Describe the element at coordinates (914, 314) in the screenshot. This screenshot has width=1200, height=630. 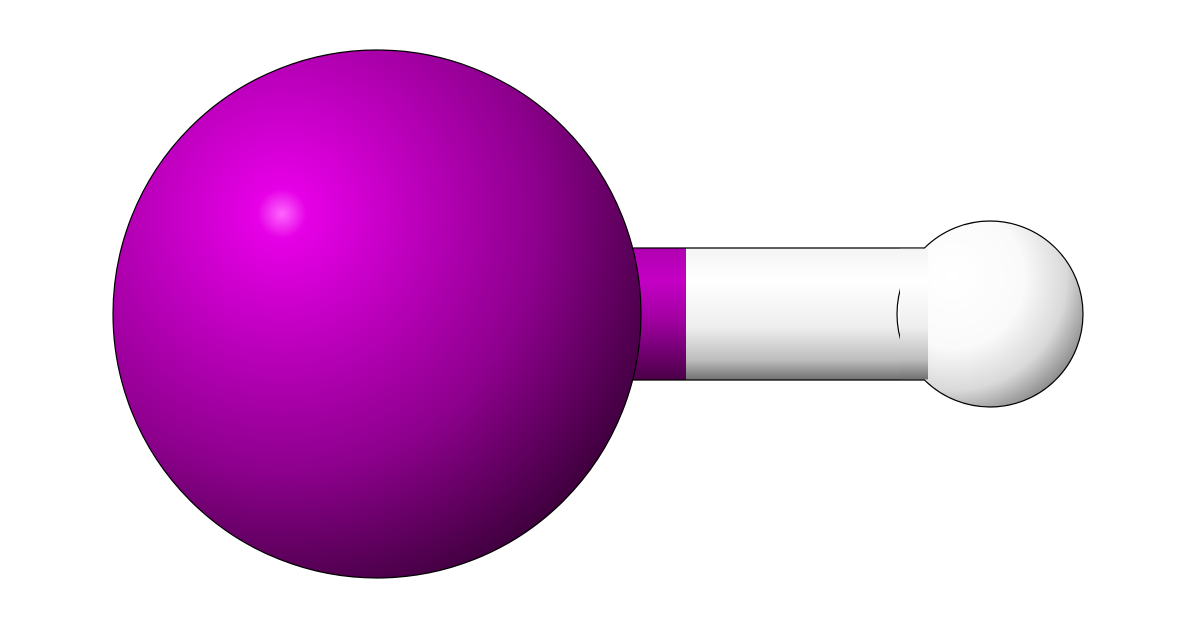
I see `bond-hydrogen-overlap` at that location.